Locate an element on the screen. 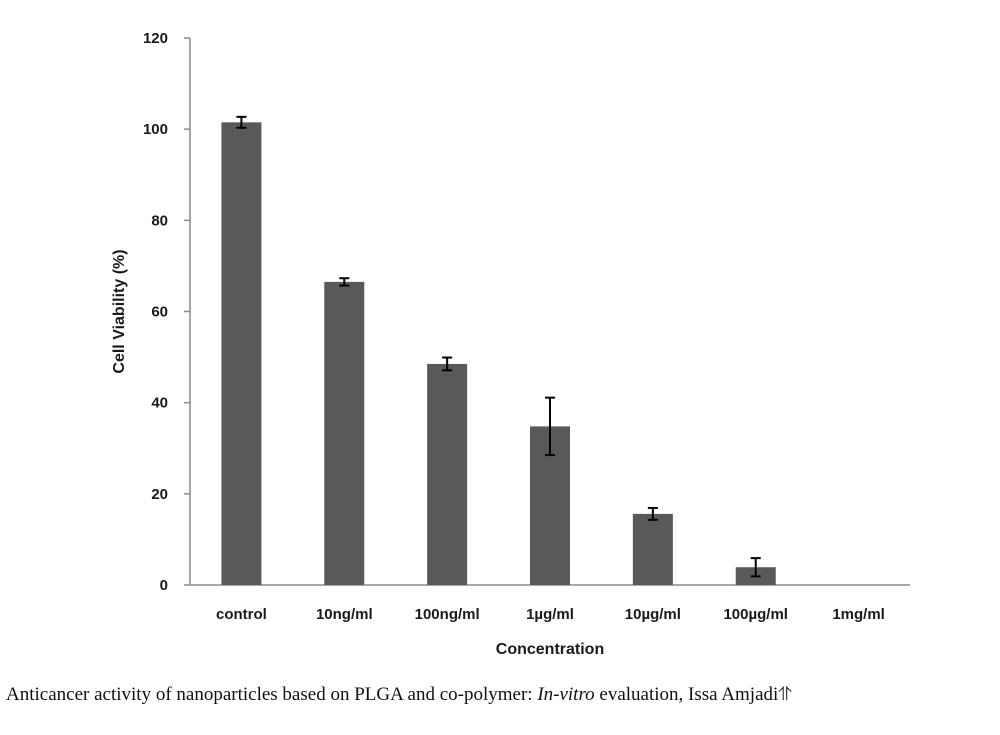  x-tick-label: 100µg/ml is located at coordinates (755, 614).